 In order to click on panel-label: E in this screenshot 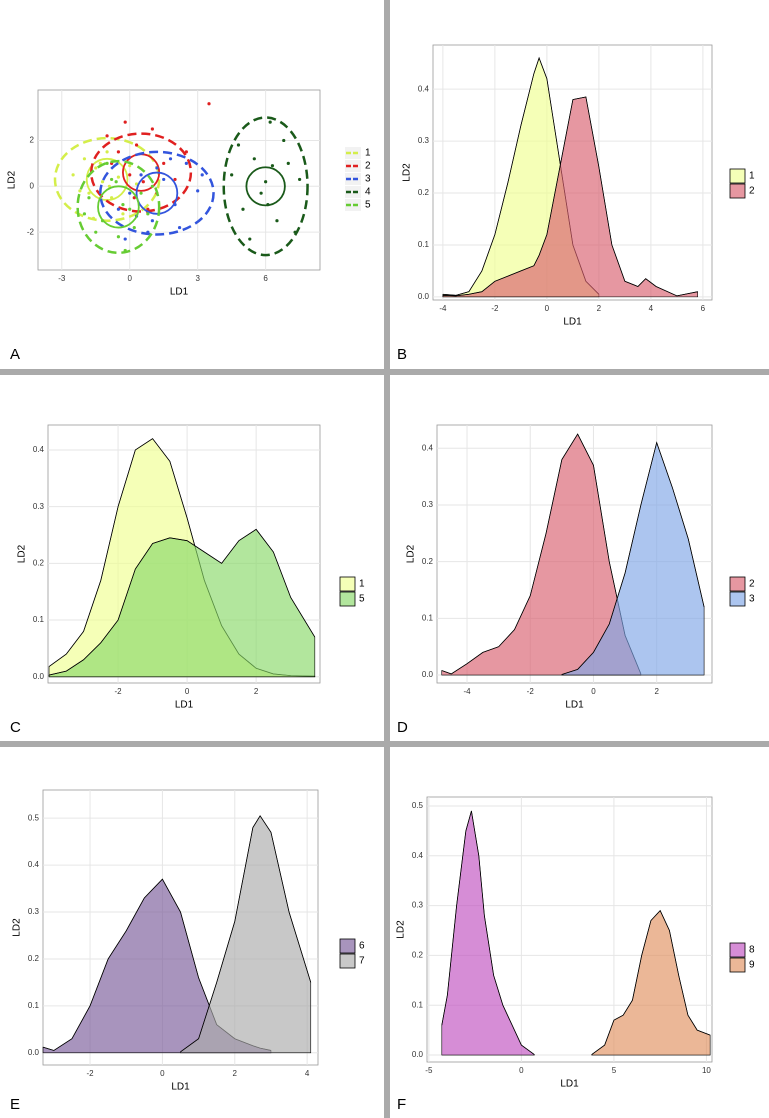, I will do `click(15, 1104)`.